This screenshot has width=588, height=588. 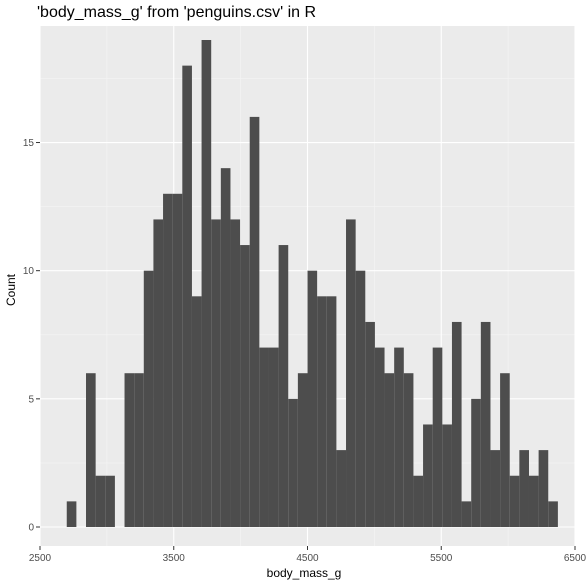 What do you see at coordinates (174, 558) in the screenshot?
I see `x-tick-label: 3500` at bounding box center [174, 558].